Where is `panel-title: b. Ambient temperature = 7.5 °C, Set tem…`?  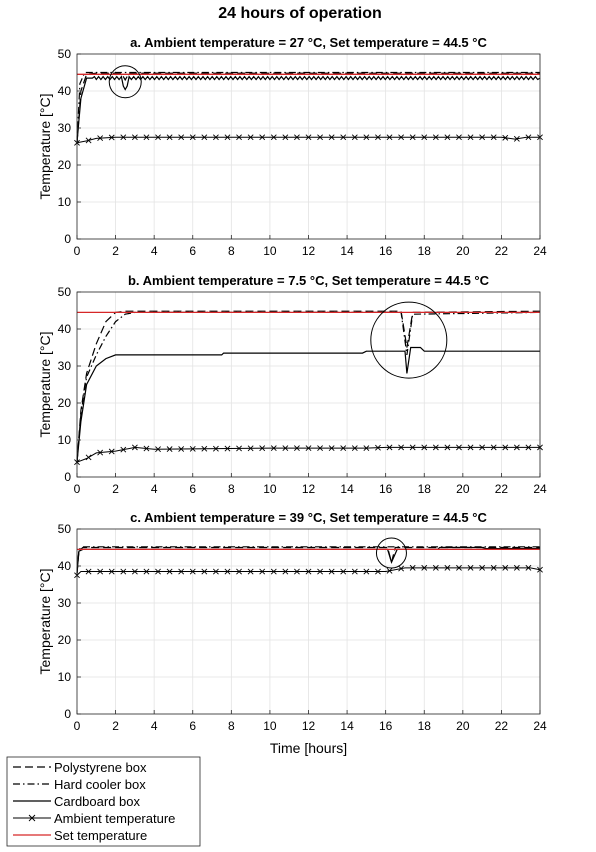 panel-title: b. Ambient temperature = 7.5 °C, Set tem… is located at coordinates (309, 280).